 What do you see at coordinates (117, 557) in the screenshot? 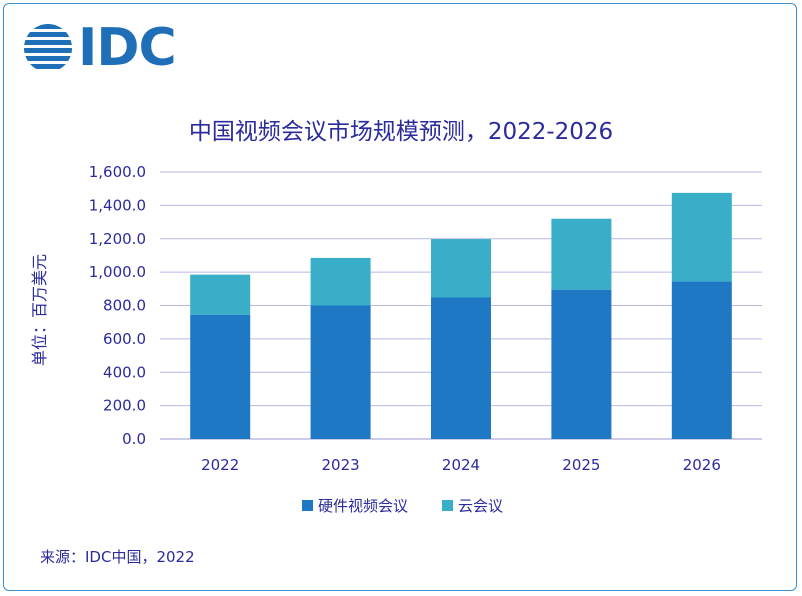
I see `source-note: 来源：IDC中国，2022` at bounding box center [117, 557].